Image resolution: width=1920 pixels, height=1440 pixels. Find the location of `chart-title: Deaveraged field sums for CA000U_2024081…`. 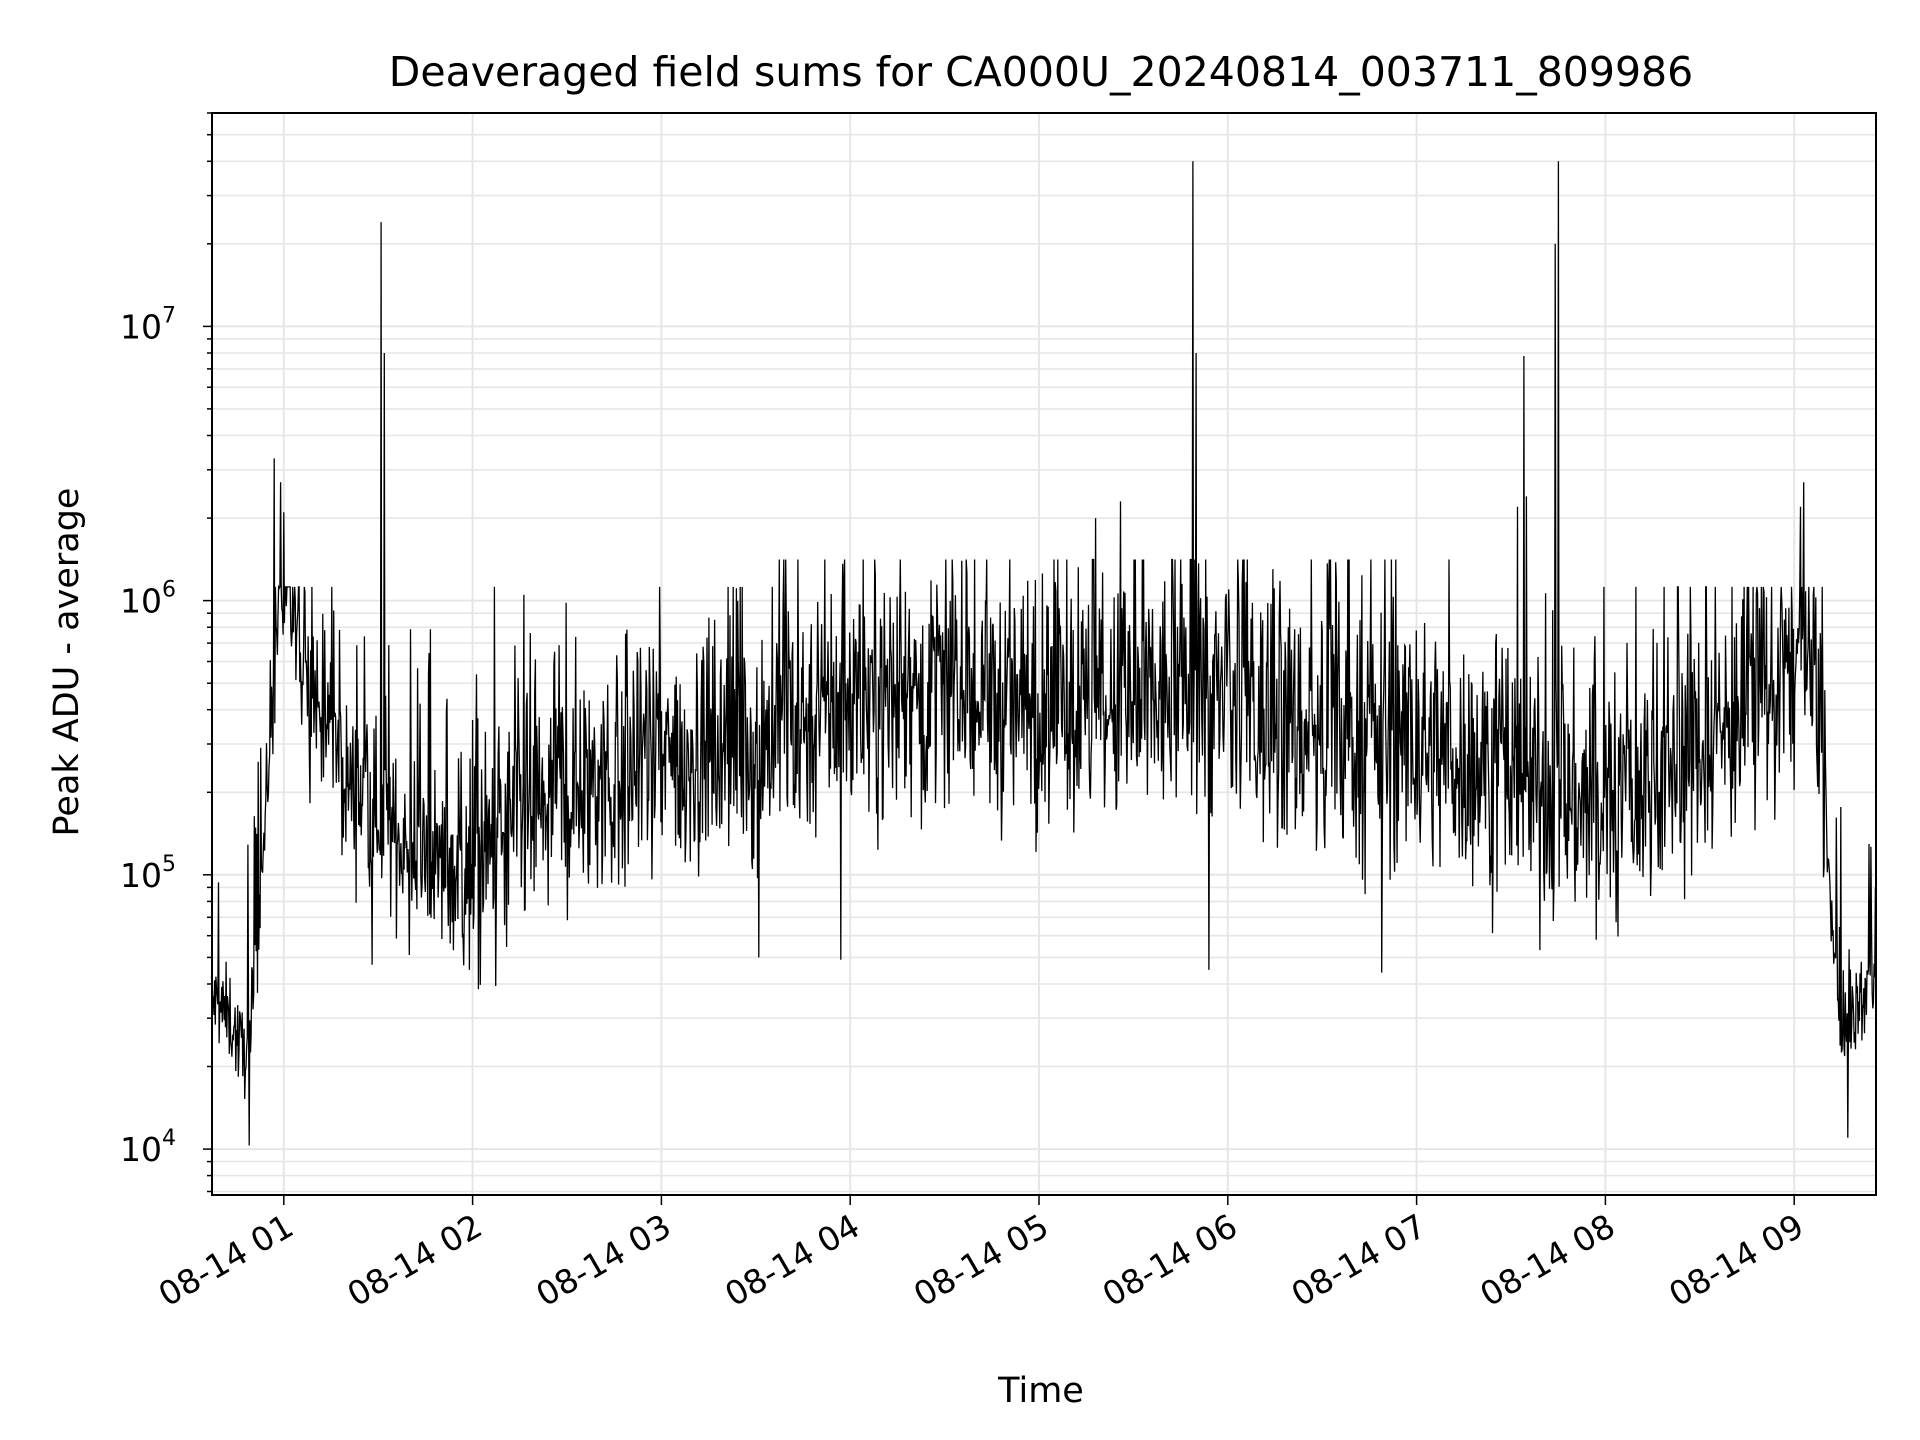

chart-title: Deaveraged field sums for CA000U_2024081… is located at coordinates (1041, 72).